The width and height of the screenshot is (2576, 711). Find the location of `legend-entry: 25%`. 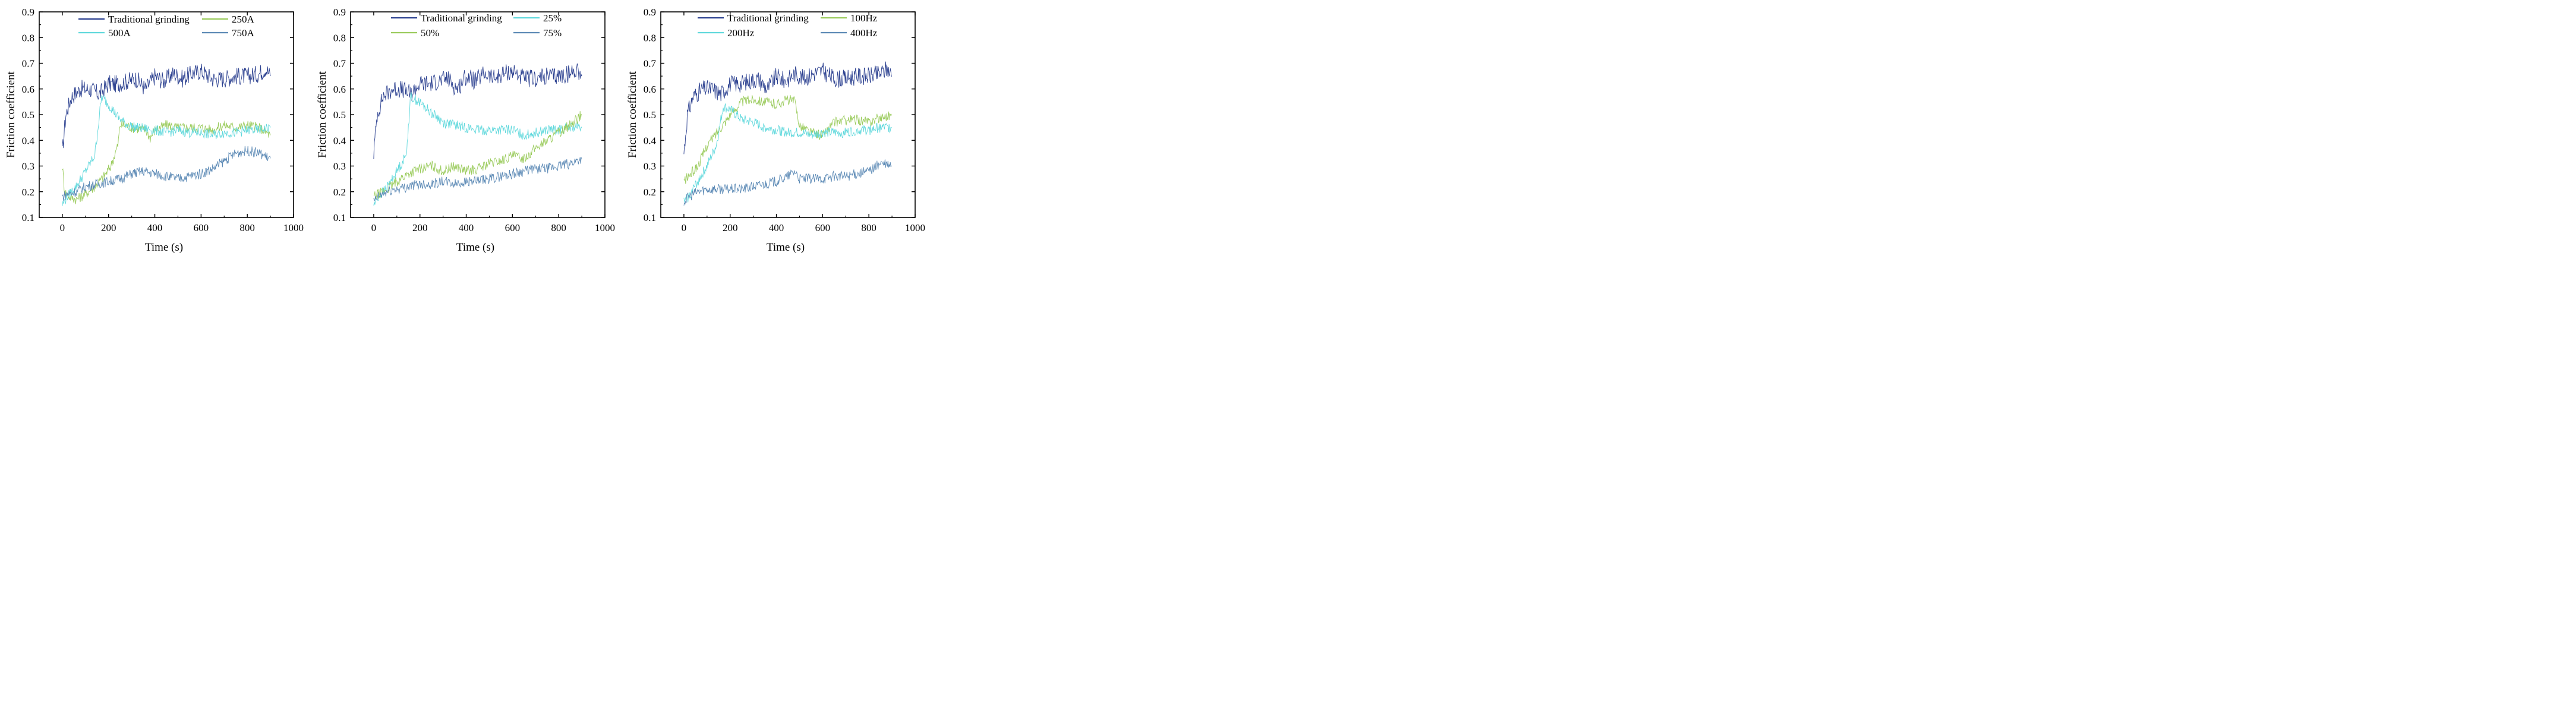

legend-entry: 25% is located at coordinates (553, 18).